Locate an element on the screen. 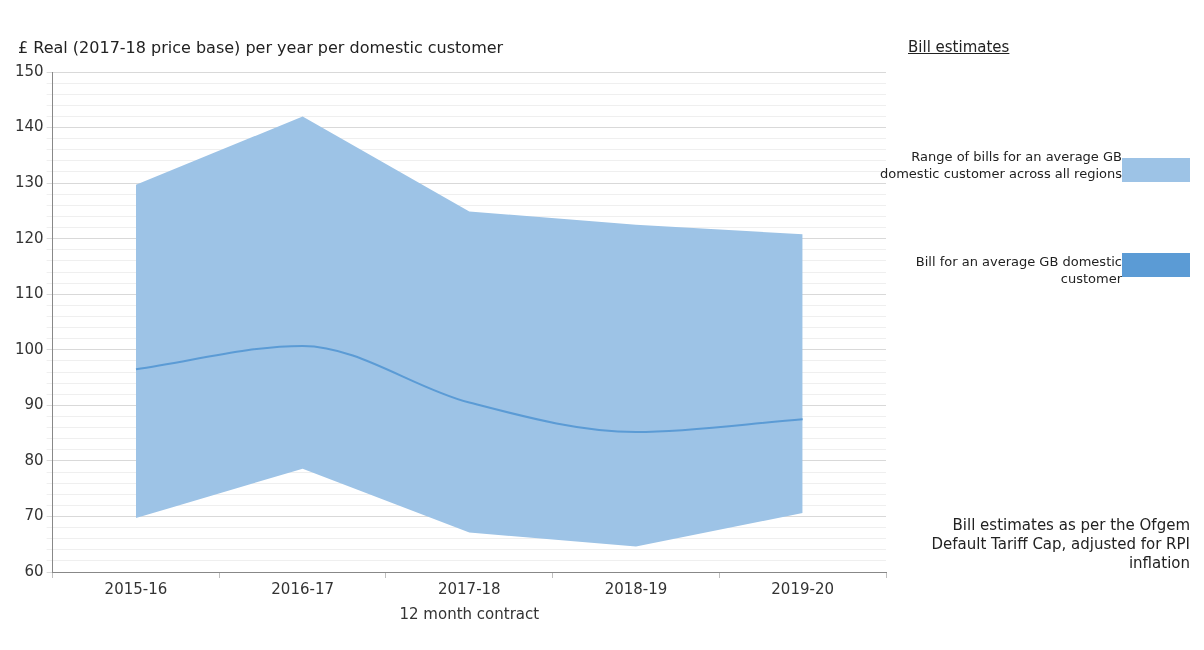 The width and height of the screenshot is (1204, 650). x-tick-label: 2019-20 is located at coordinates (803, 588).